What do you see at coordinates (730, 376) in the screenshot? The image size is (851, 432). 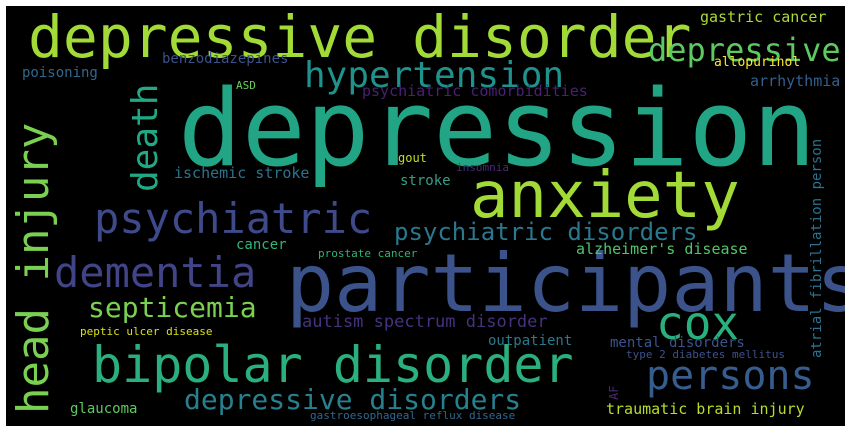 I see `word-persons: persons` at bounding box center [730, 376].